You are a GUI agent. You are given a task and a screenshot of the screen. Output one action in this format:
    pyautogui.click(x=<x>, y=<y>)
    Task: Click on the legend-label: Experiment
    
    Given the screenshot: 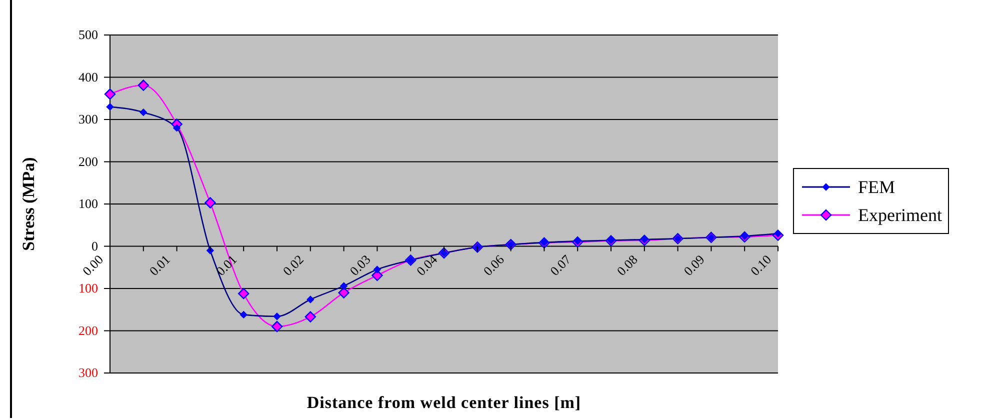 What is the action you would take?
    pyautogui.click(x=900, y=215)
    